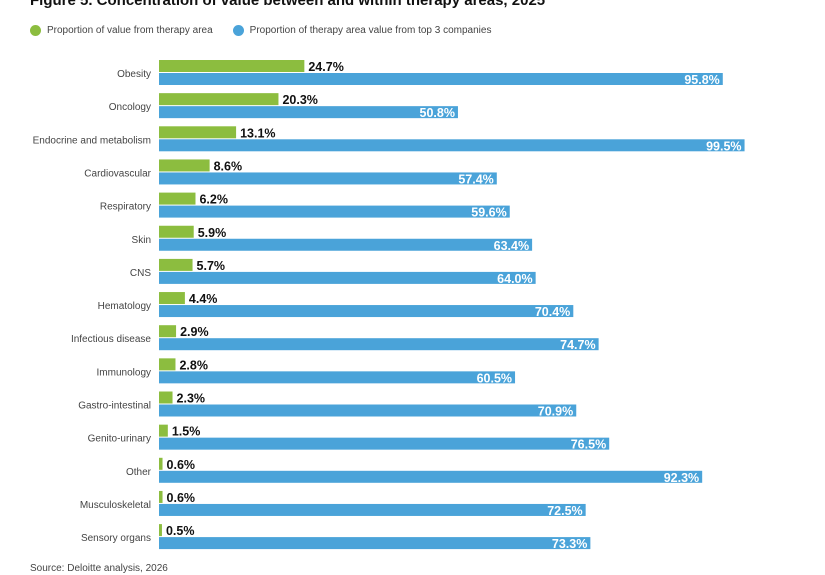 The width and height of the screenshot is (825, 575). Describe the element at coordinates (701, 80) in the screenshot. I see `data-label-top3: 95.8%` at that location.